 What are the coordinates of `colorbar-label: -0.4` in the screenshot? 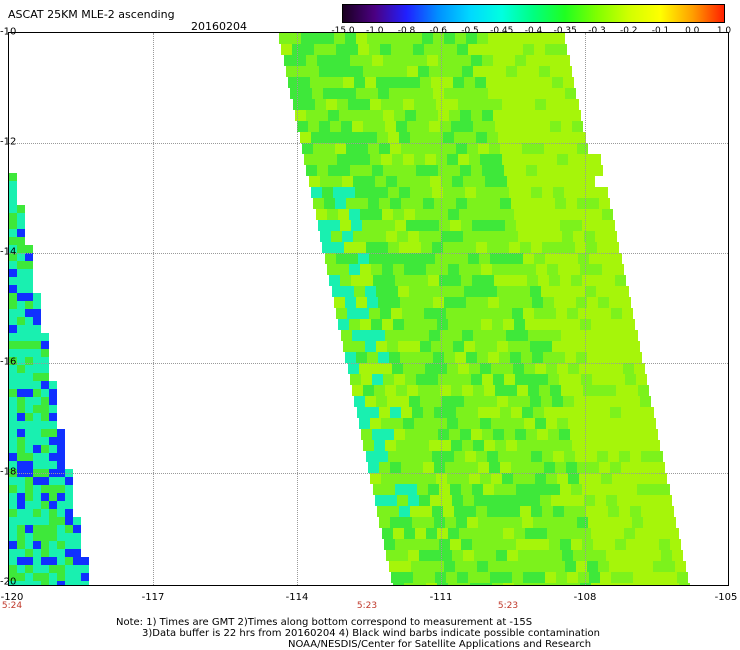 It's located at (533, 31).